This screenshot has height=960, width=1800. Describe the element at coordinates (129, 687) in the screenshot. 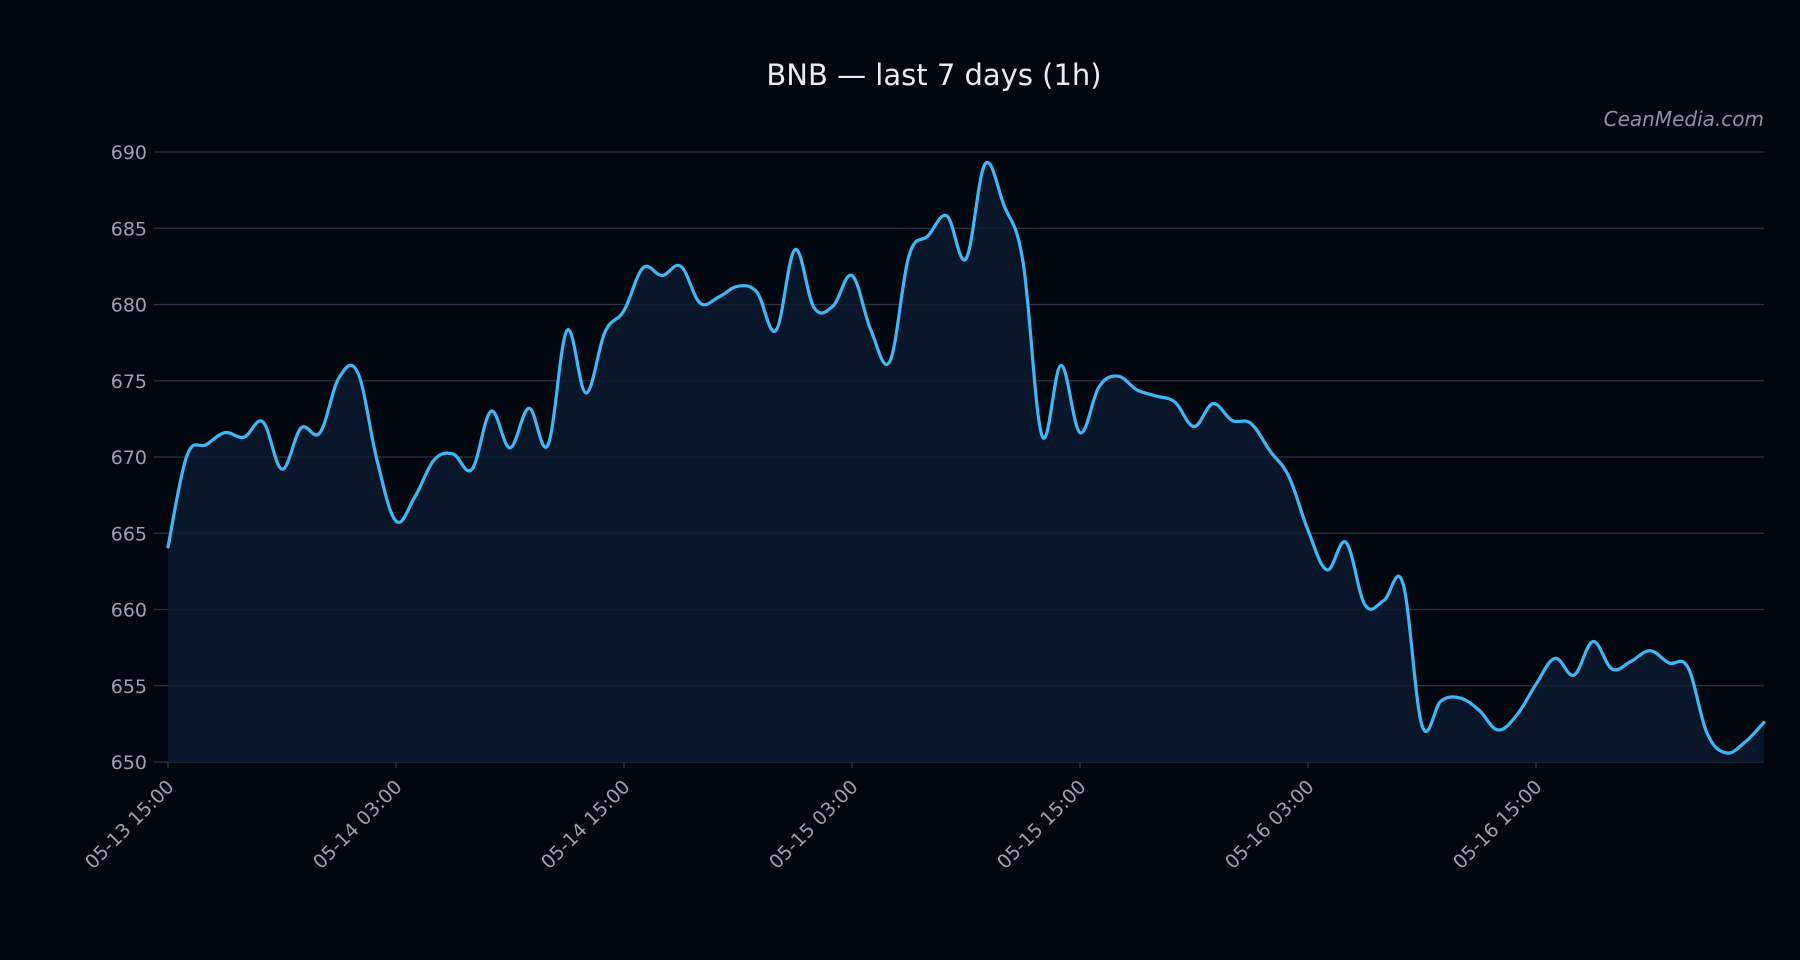

I see `y-tick-label: 655` at that location.